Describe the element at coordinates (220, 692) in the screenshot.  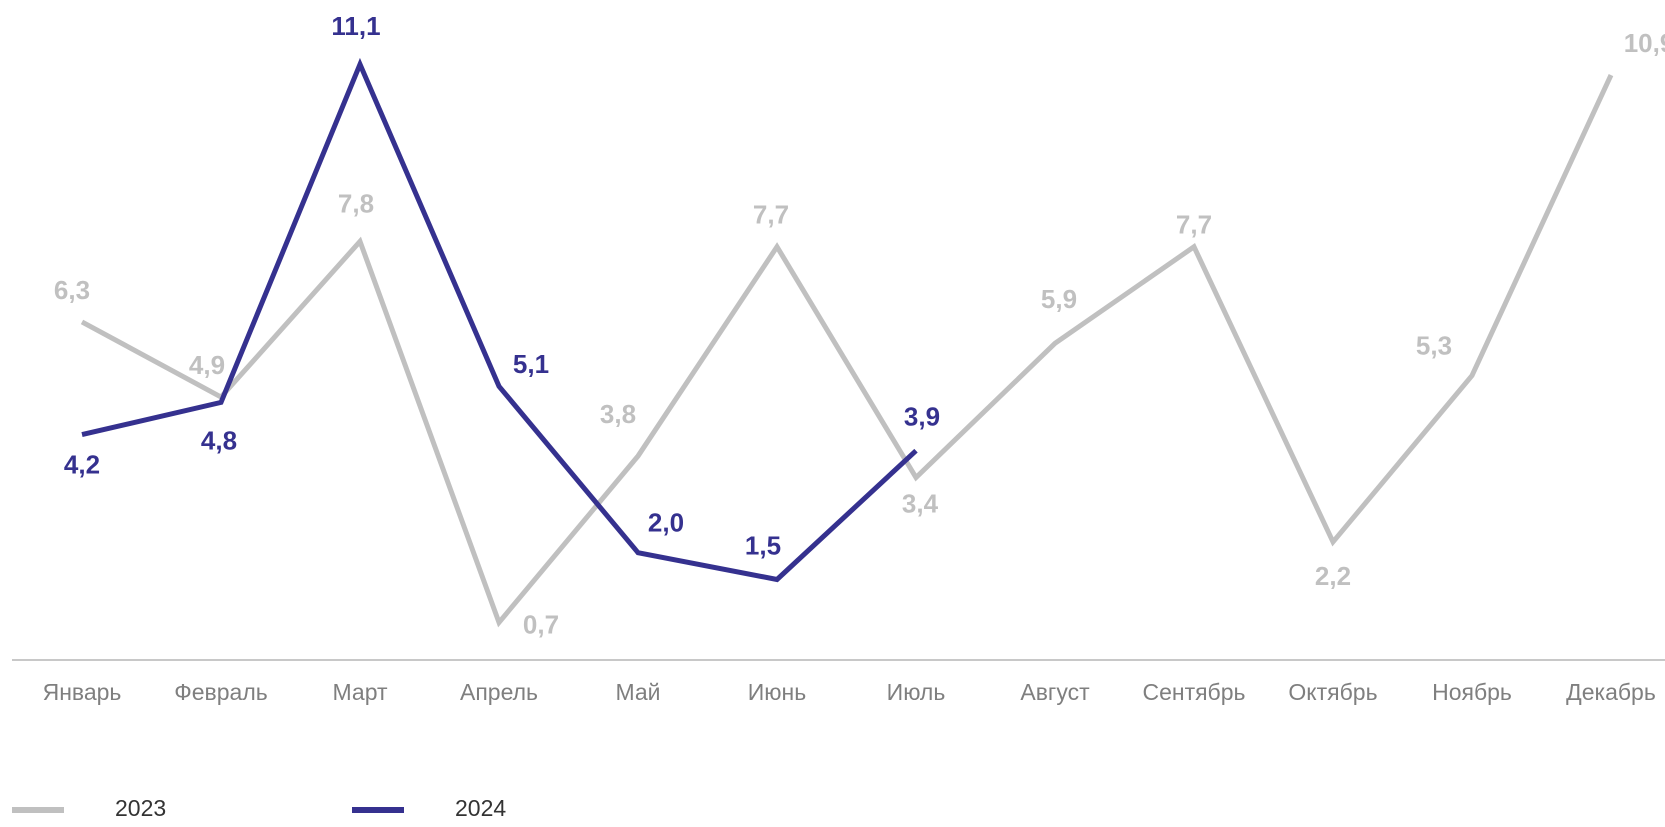
I see `x-tick-label: Февраль` at that location.